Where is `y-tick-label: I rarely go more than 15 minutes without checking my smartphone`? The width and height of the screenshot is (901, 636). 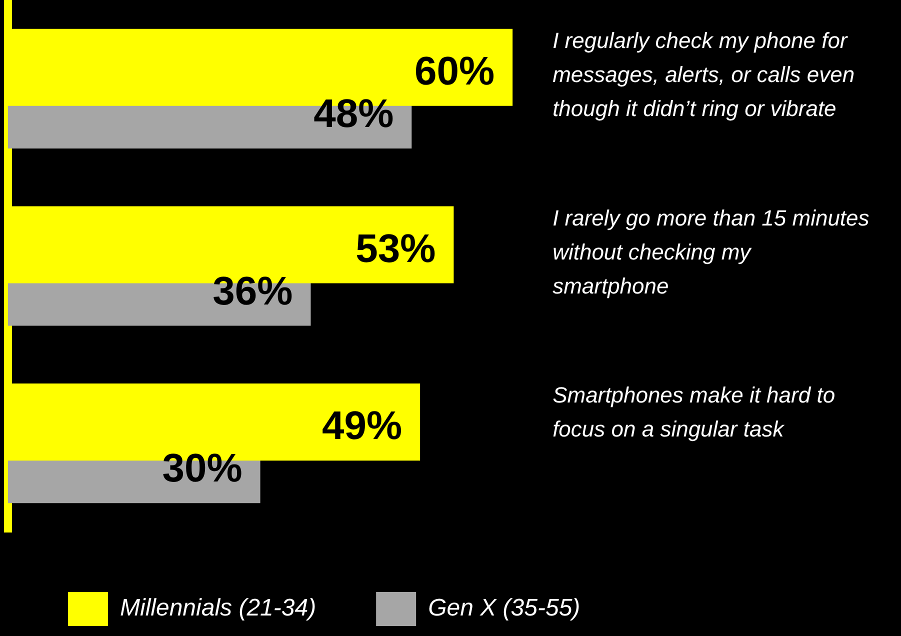 y-tick-label: I rarely go more than 15 minutes without checking my smartphone is located at coordinates (711, 251).